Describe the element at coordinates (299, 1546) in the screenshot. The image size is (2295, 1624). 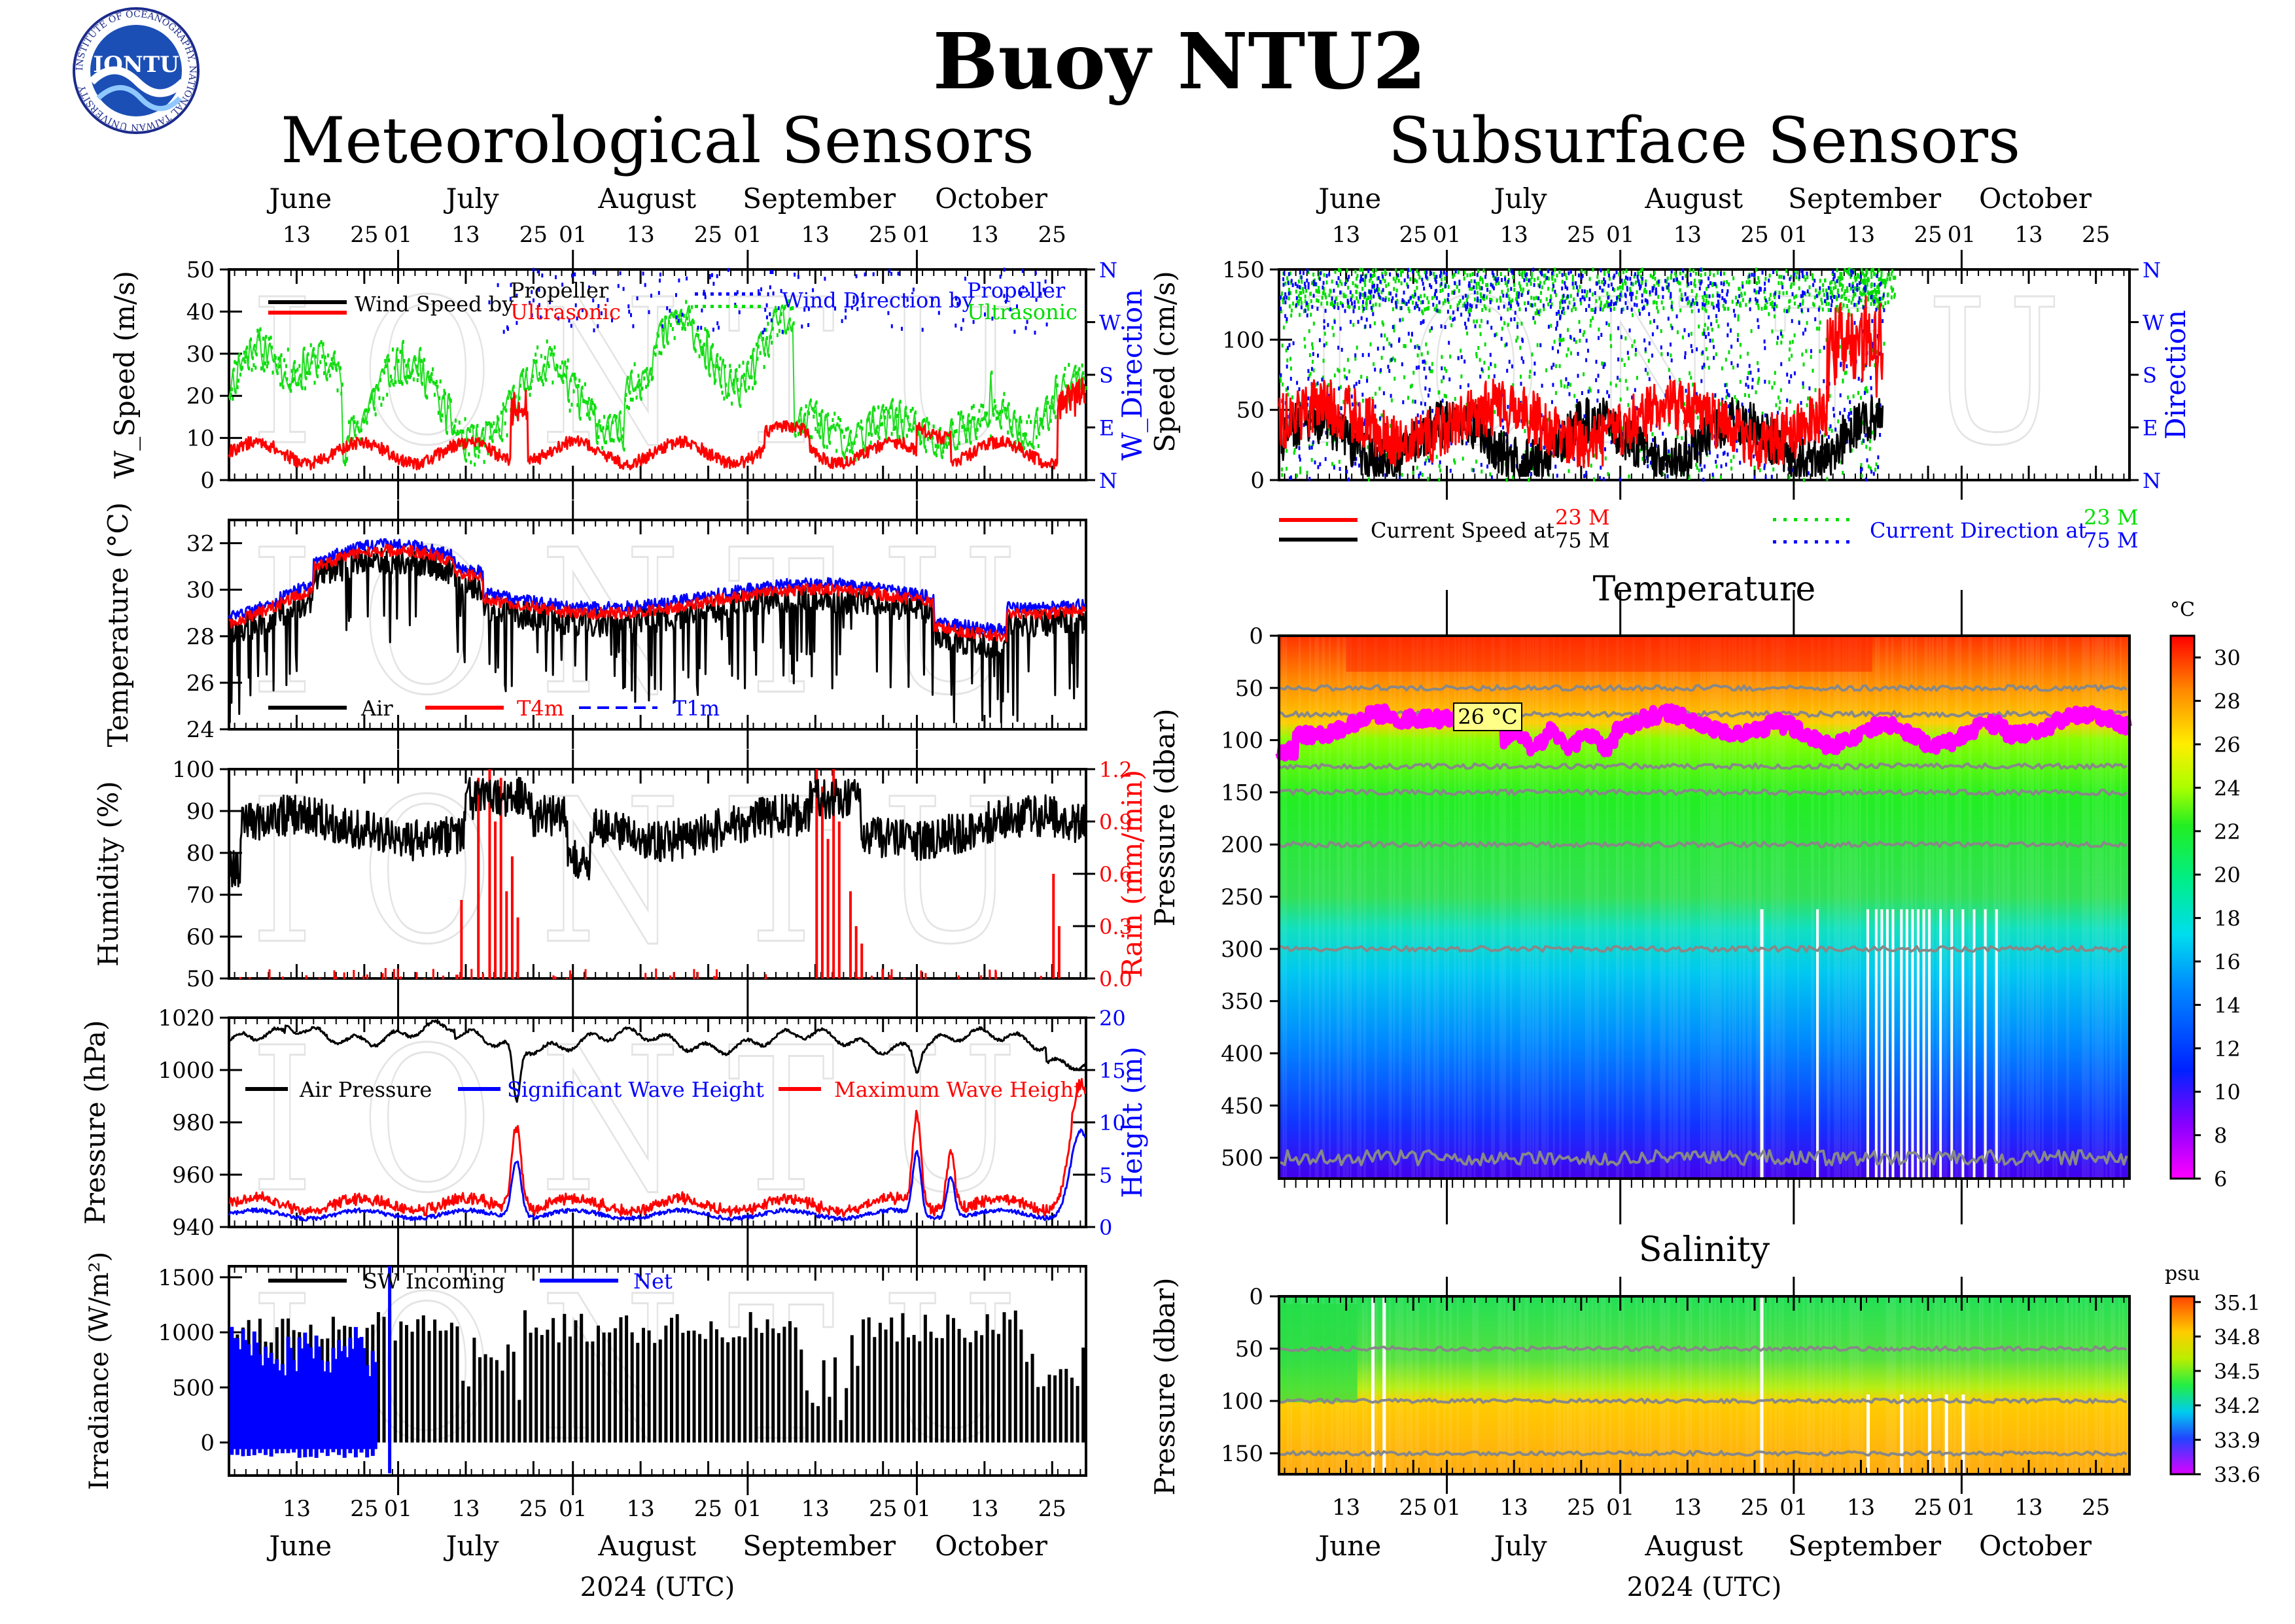
I see `left-bottom-month-label: June` at that location.